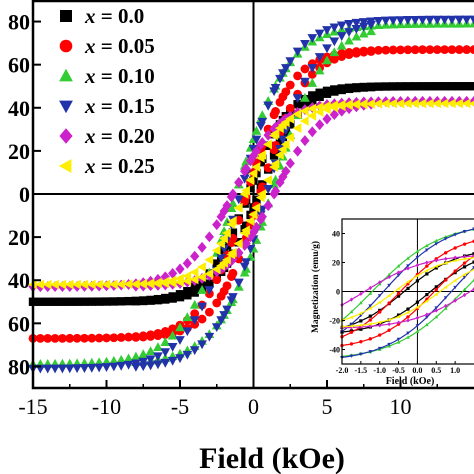  Describe the element at coordinates (119, 106) in the screenshot. I see `legend-label: x = 0.15` at that location.